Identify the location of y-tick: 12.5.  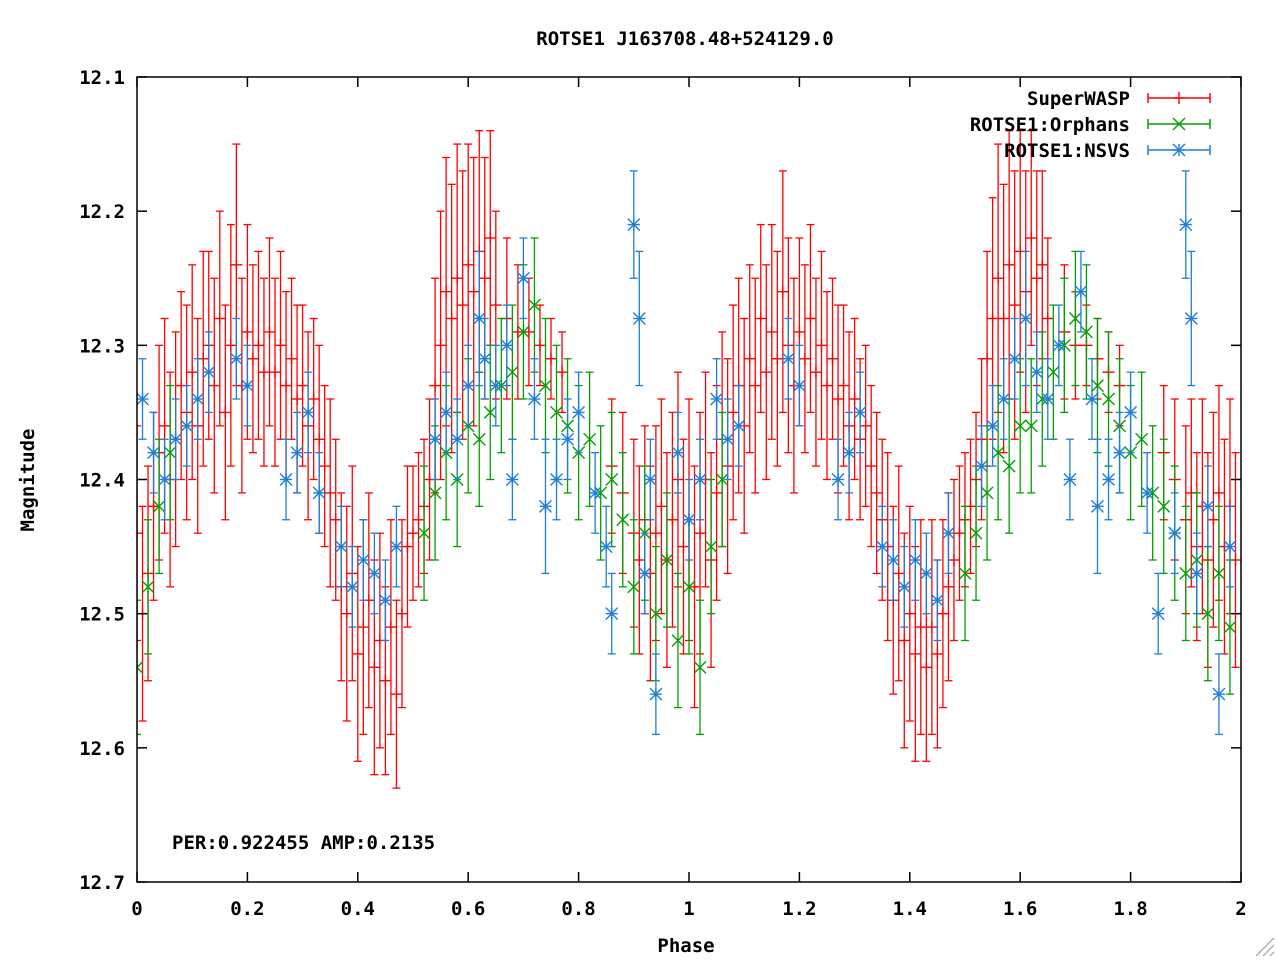
(660, 615).